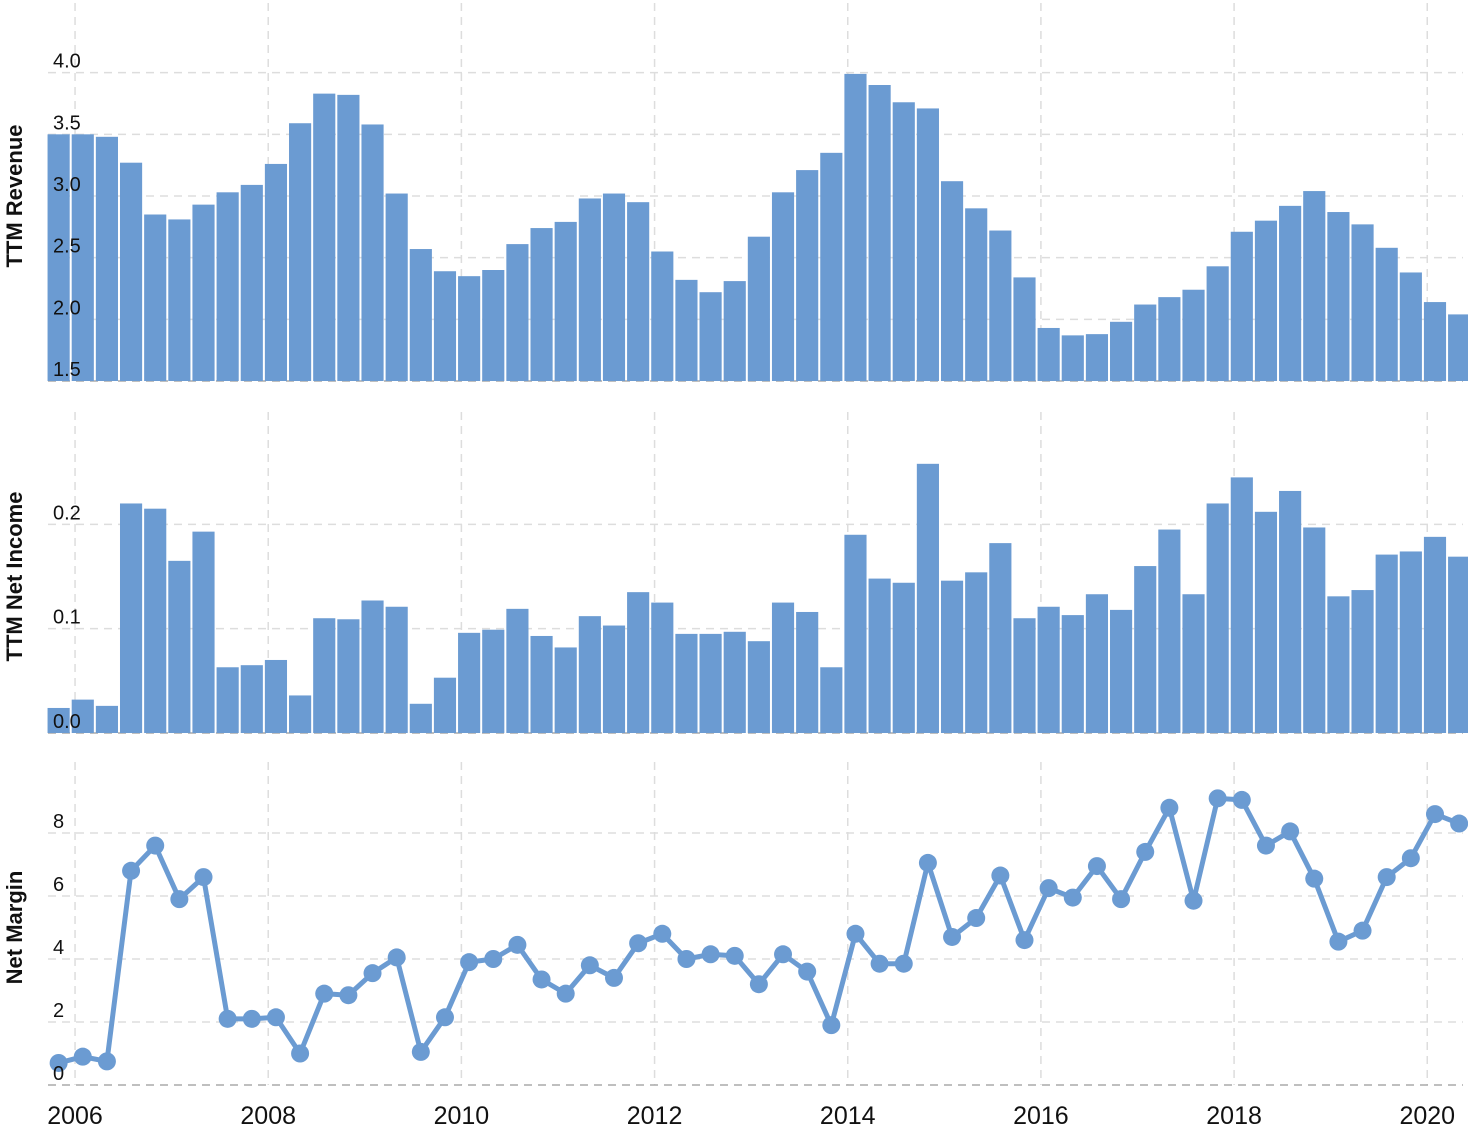 The width and height of the screenshot is (1468, 1130). What do you see at coordinates (58, 822) in the screenshot?
I see `y-tick-label: 8` at bounding box center [58, 822].